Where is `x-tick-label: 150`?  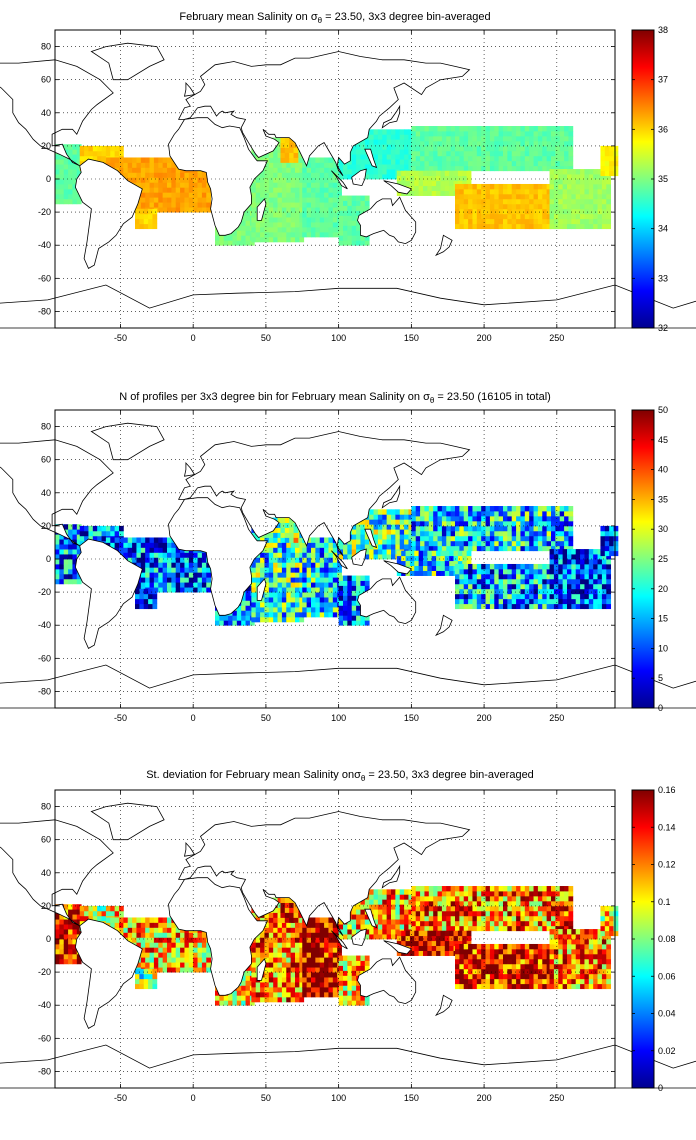 x-tick-label: 150 is located at coordinates (411, 338).